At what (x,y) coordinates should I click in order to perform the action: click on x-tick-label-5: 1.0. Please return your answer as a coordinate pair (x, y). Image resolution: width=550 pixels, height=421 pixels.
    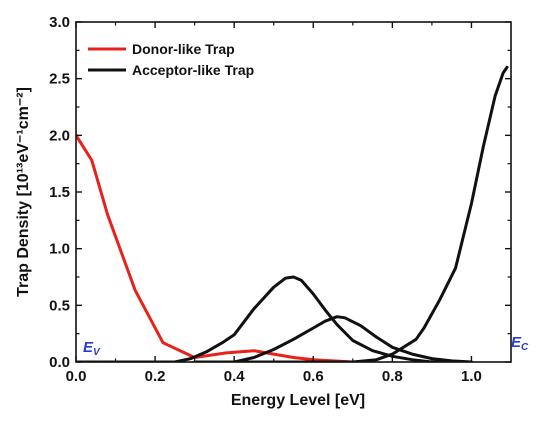
    Looking at the image, I should click on (471, 376).